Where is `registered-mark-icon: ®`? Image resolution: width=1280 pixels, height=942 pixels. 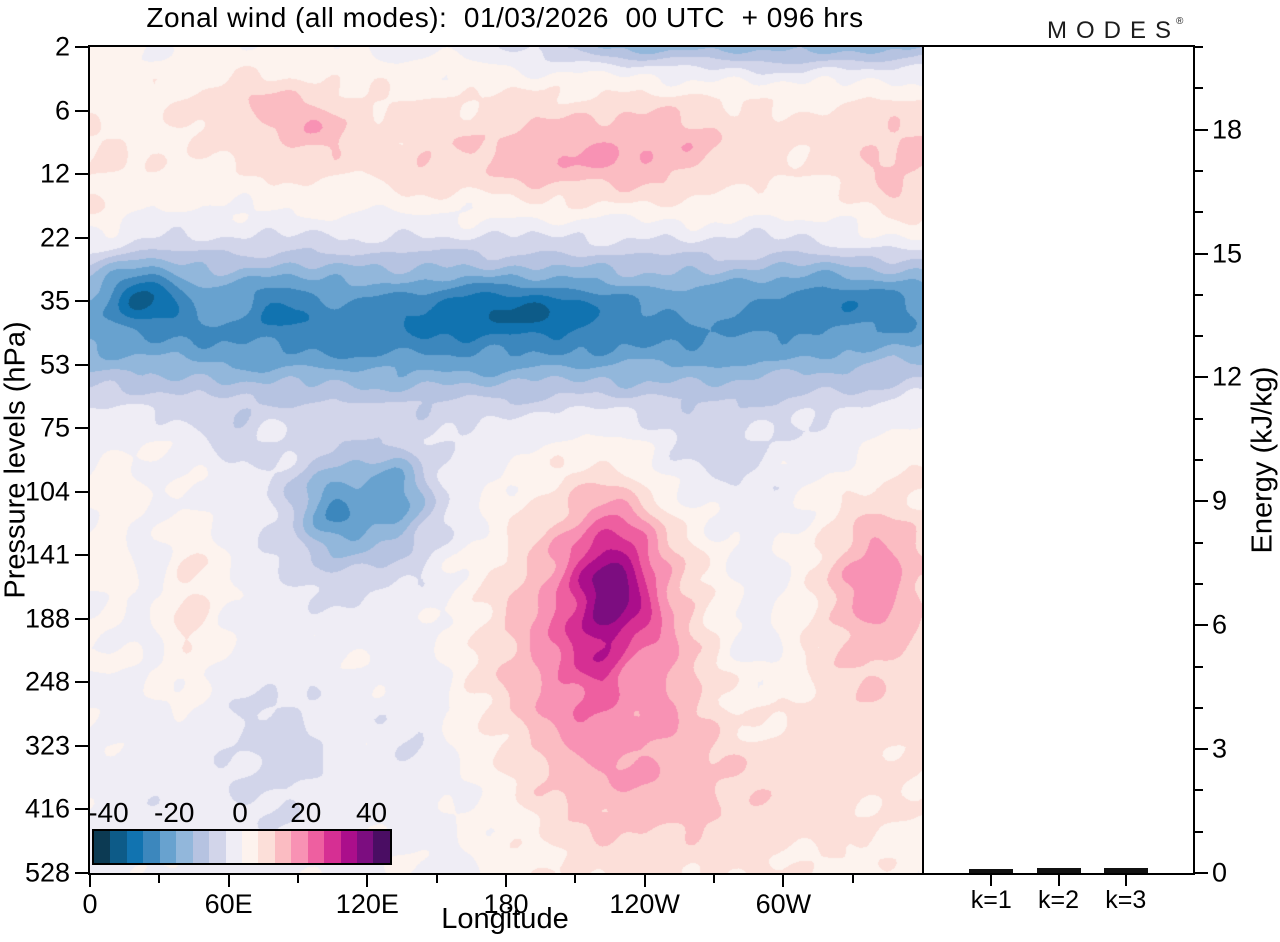 registered-mark-icon: ® is located at coordinates (1180, 21).